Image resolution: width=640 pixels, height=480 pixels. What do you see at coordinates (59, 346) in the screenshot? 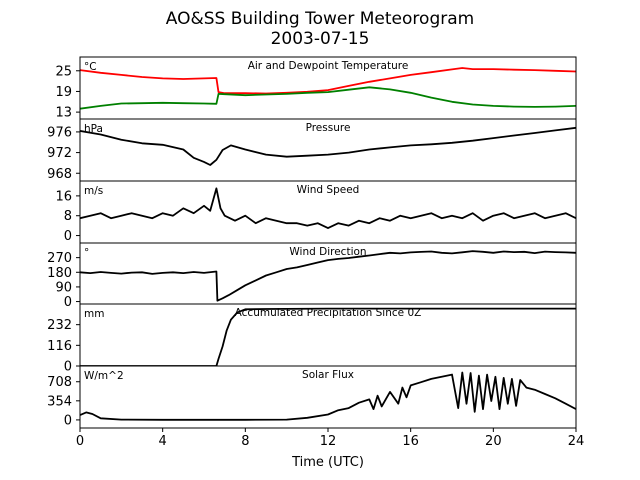
I see `y-tick-label: 116` at bounding box center [59, 346].